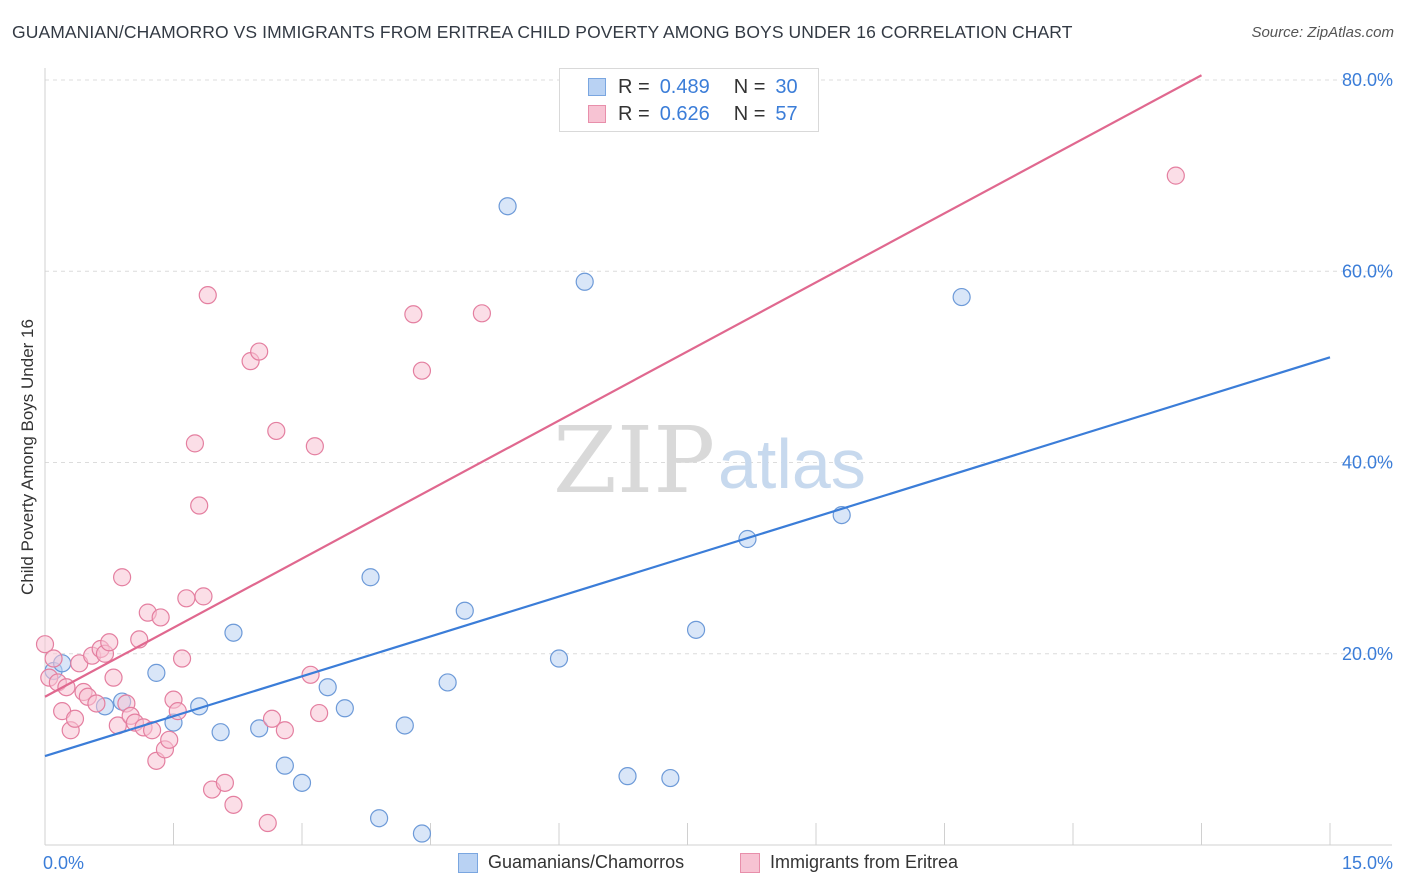 This screenshot has height=892, width=1406. What do you see at coordinates (750, 862) in the screenshot?
I see `series-legend-swatch-pink` at bounding box center [750, 862].